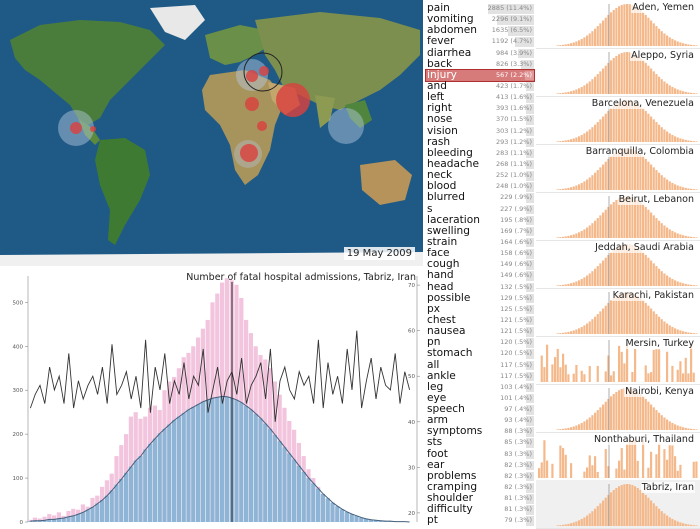  I want to click on city-panel: Barranquilla, Colombia, so click(618, 168).